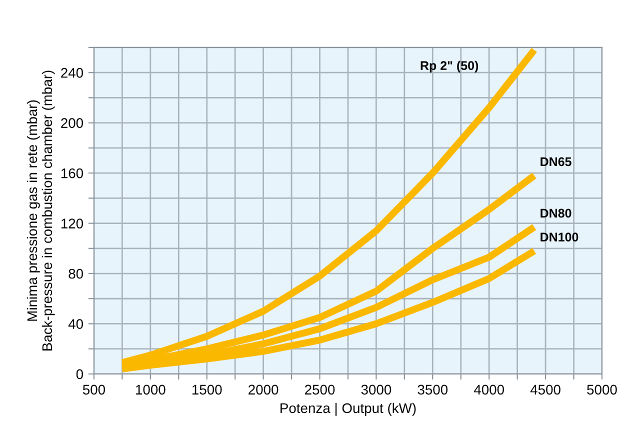 The height and width of the screenshot is (424, 635). Describe the element at coordinates (207, 389) in the screenshot. I see `x-tick-label: 1500` at that location.